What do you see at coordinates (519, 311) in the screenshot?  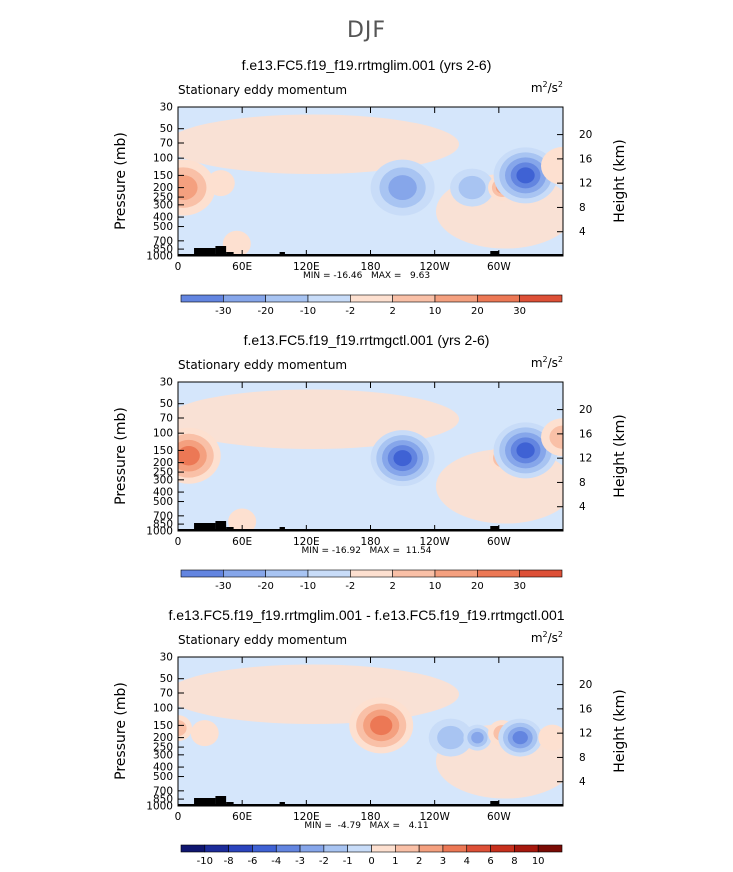 I see `colorbar-label: 30` at bounding box center [519, 311].